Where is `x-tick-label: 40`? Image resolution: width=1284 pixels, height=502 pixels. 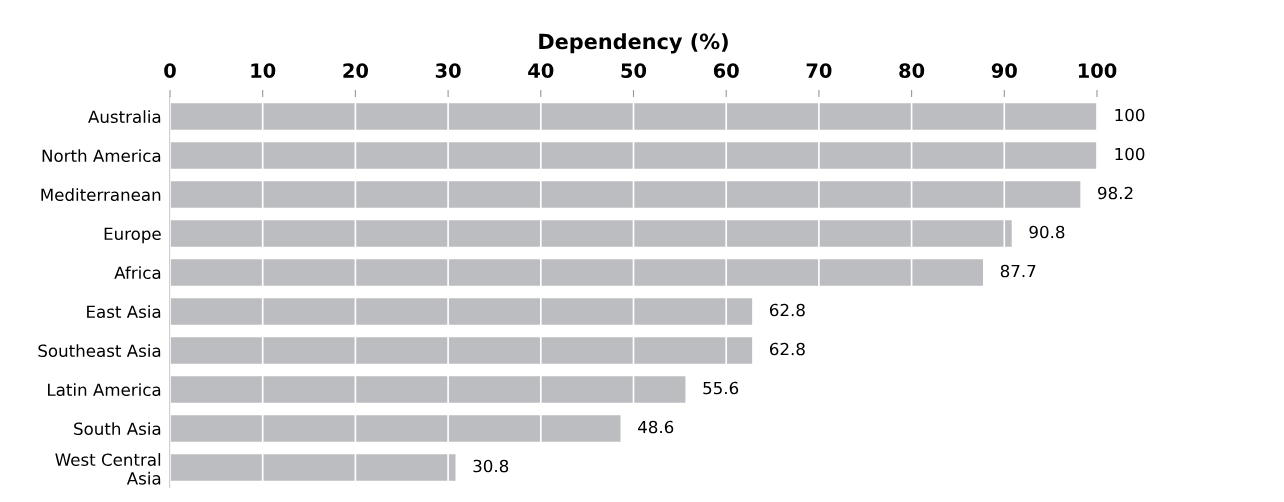 x-tick-label: 40 is located at coordinates (541, 70).